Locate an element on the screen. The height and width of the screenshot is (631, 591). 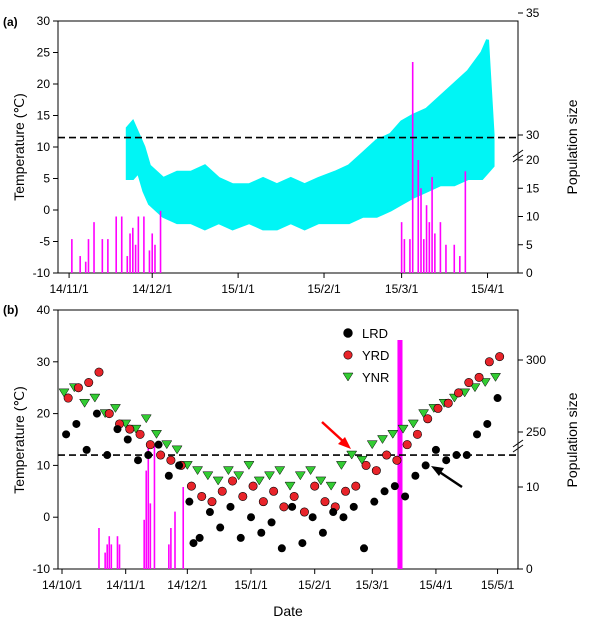
right-tick-label: 0 is located at coordinates (529, 273).